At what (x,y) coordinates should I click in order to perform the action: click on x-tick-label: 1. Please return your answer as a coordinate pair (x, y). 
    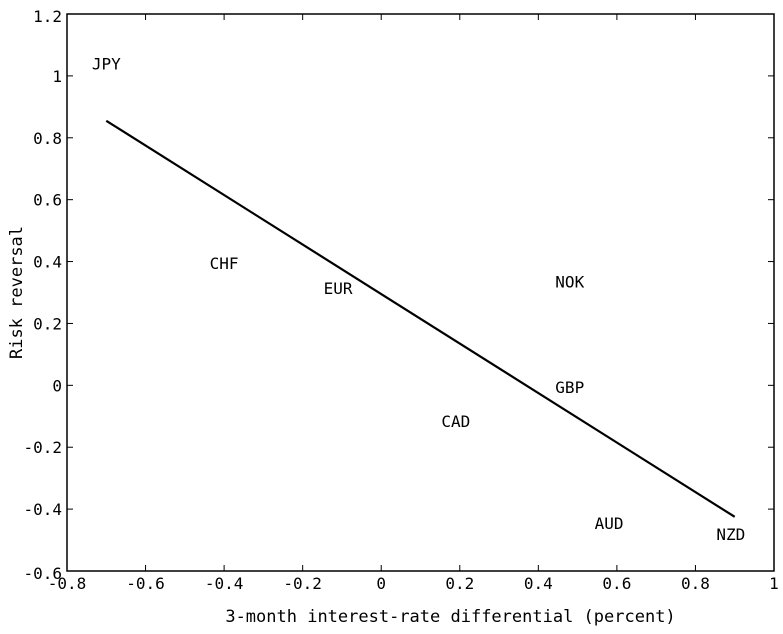
    Looking at the image, I should click on (774, 583).